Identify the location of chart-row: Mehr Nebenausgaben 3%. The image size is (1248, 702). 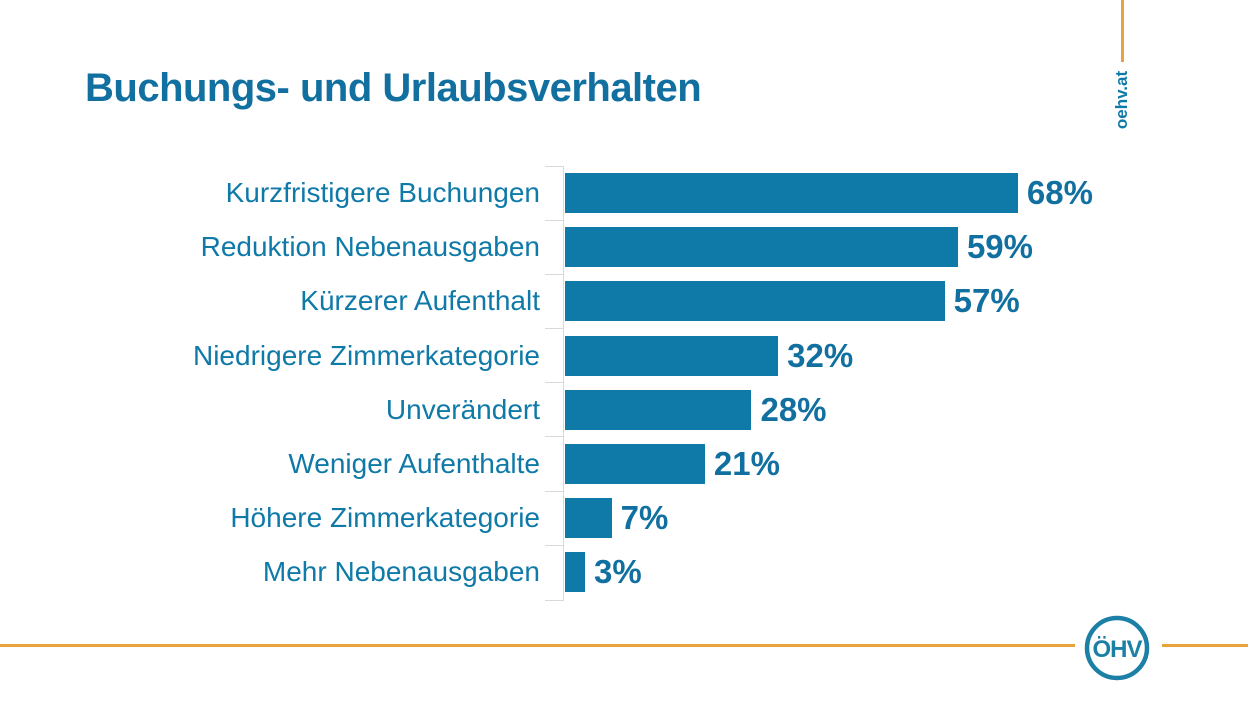
(660, 571).